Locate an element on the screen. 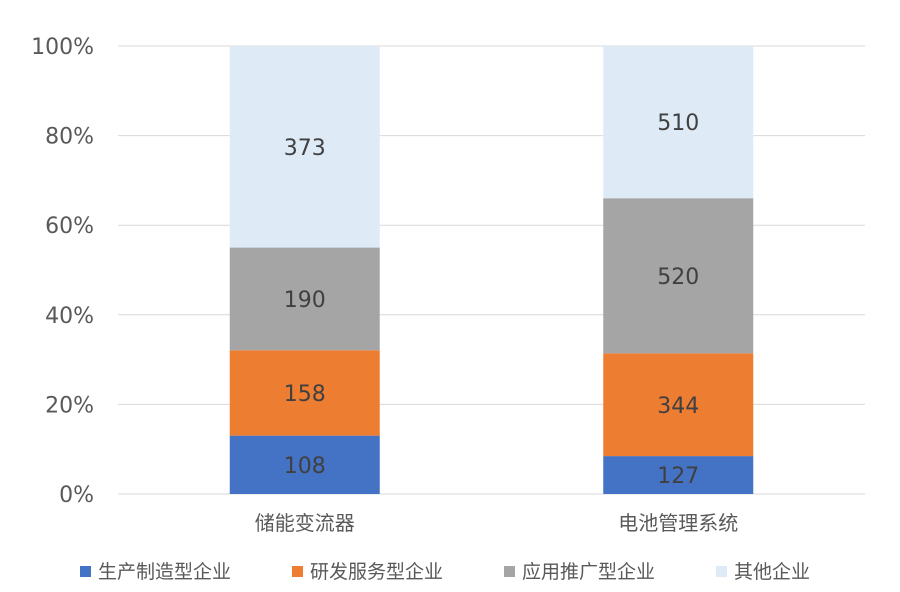  x-category-label: 电池管理系统 is located at coordinates (678, 523).